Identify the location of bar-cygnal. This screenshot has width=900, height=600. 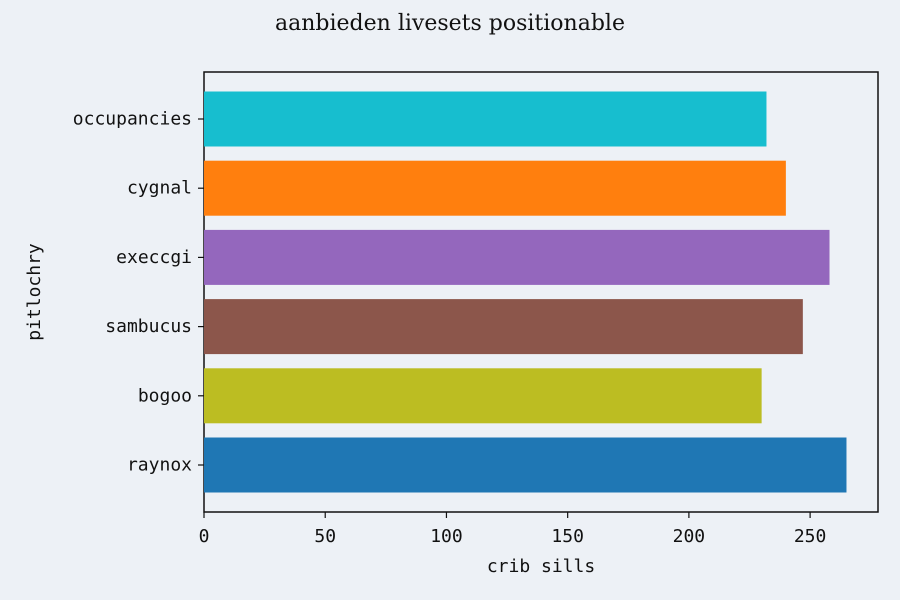
(495, 188).